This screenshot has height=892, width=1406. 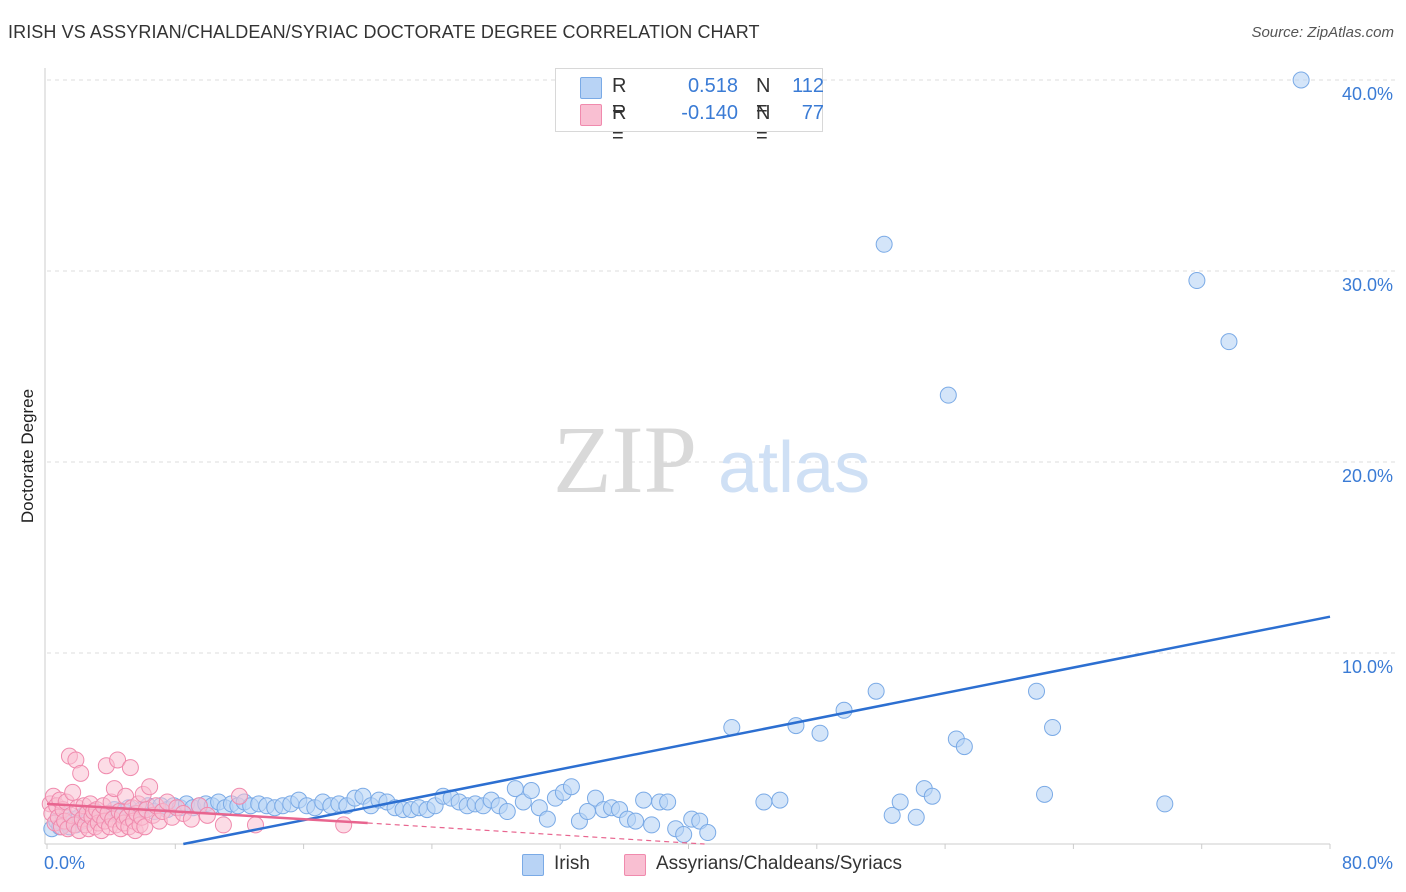 I want to click on source-label: Source: ZipAtlas.com, so click(x=1322, y=32).